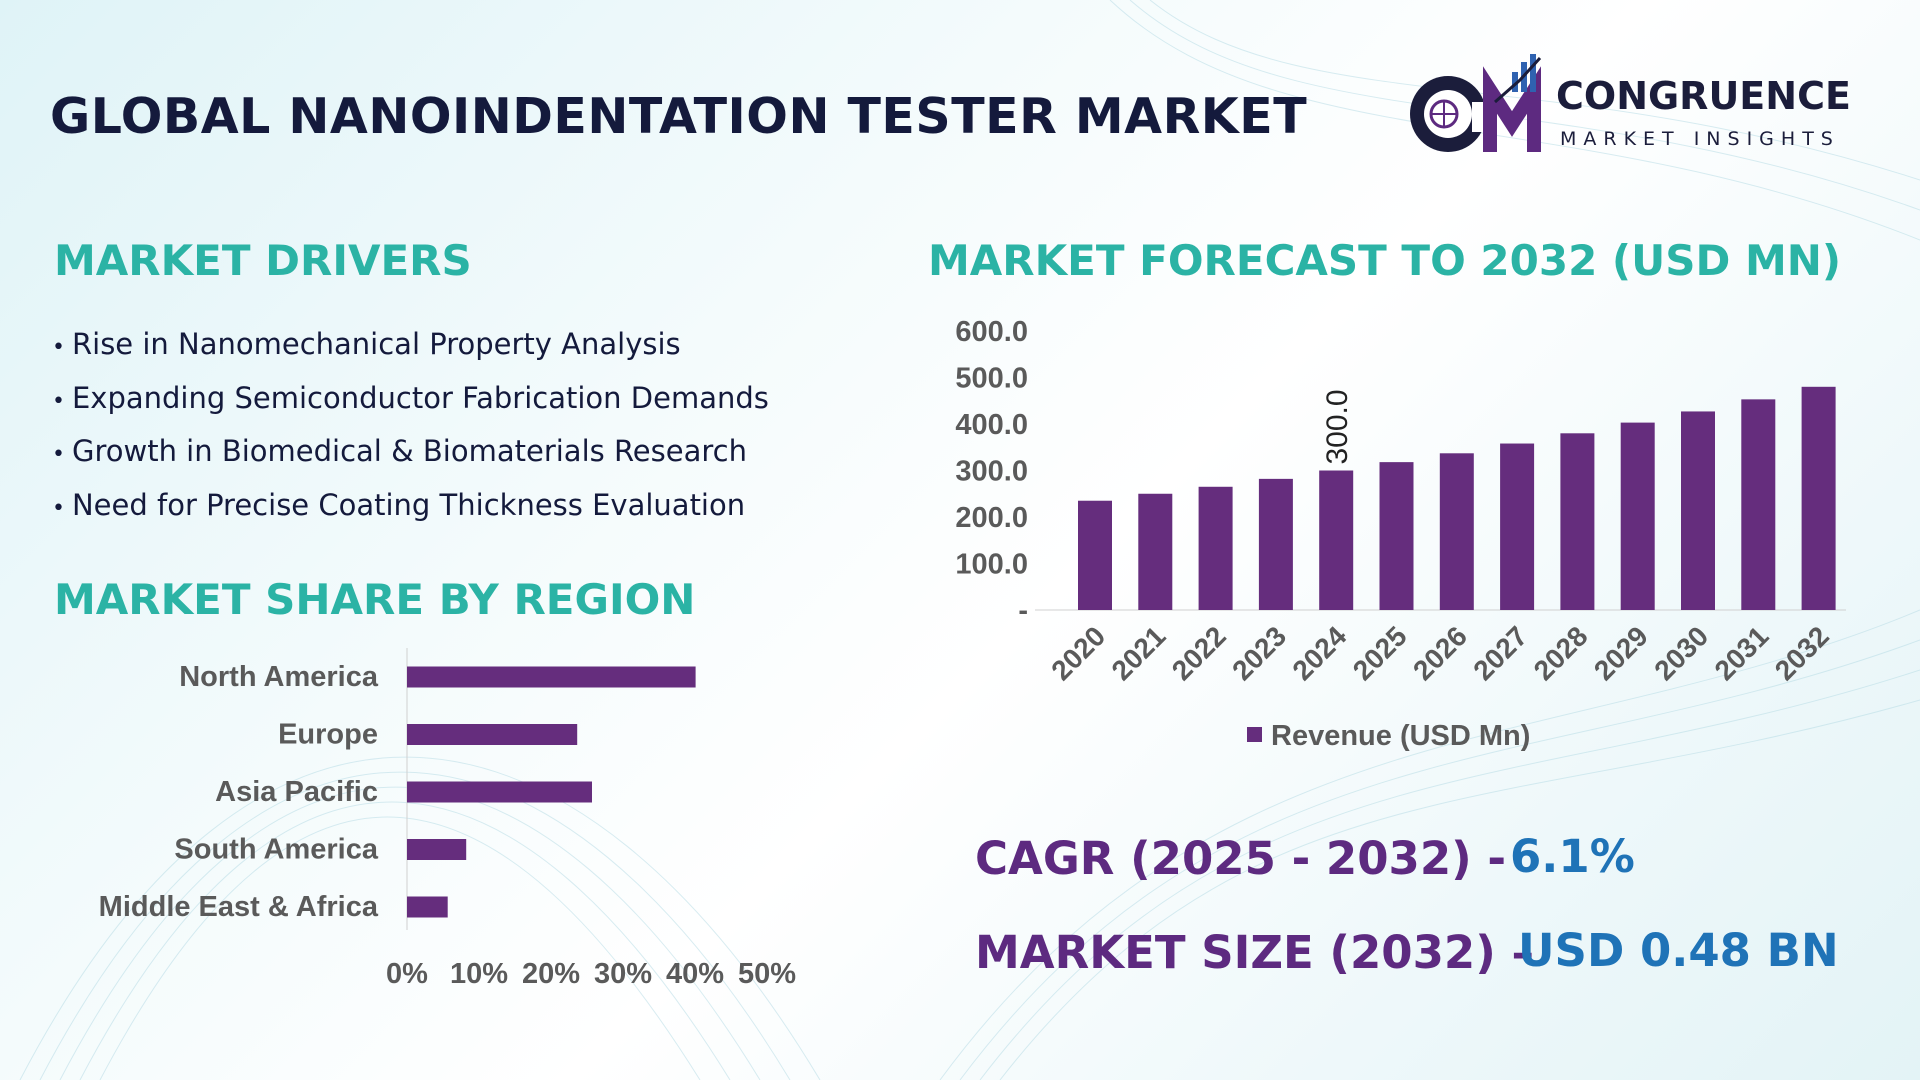  Describe the element at coordinates (1199, 653) in the screenshot. I see `forecast-year-label: 2022` at that location.